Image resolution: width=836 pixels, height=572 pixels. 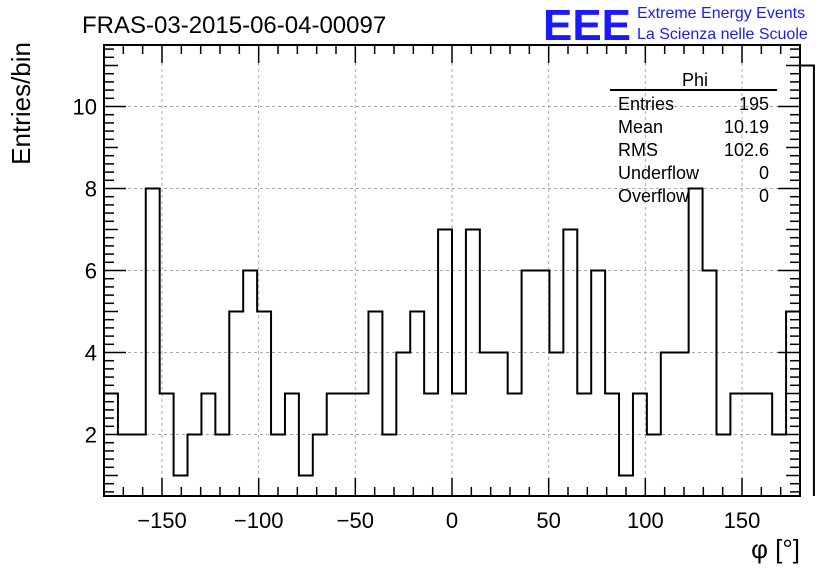 What do you see at coordinates (754, 104) in the screenshot?
I see `stats-value: 195` at bounding box center [754, 104].